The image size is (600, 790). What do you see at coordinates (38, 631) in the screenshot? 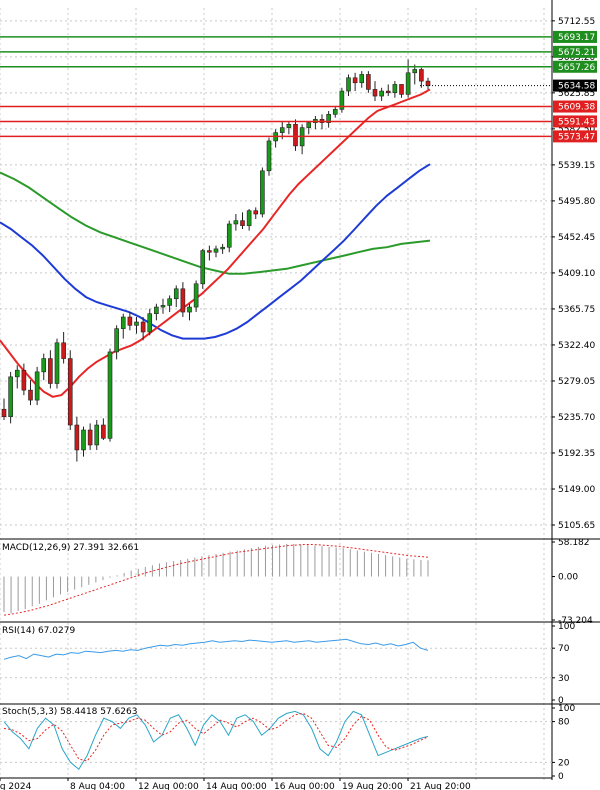
I see `rsi-title: RSI(14) 67.0279` at bounding box center [38, 631].